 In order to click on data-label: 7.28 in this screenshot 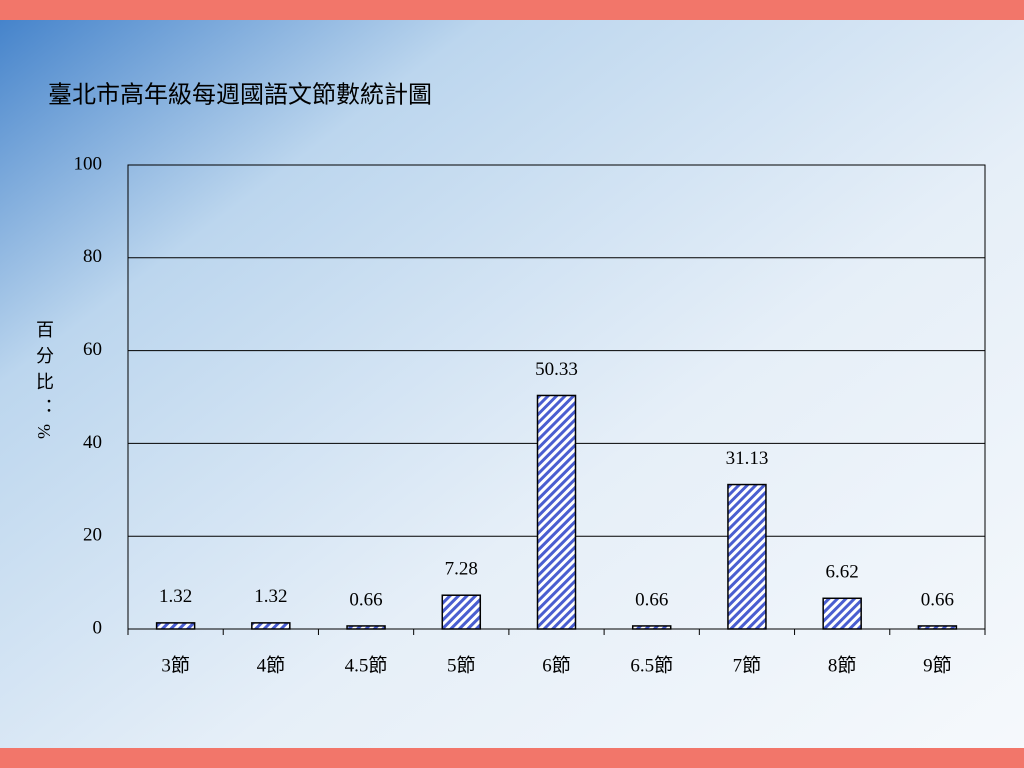, I will do `click(461, 569)`.